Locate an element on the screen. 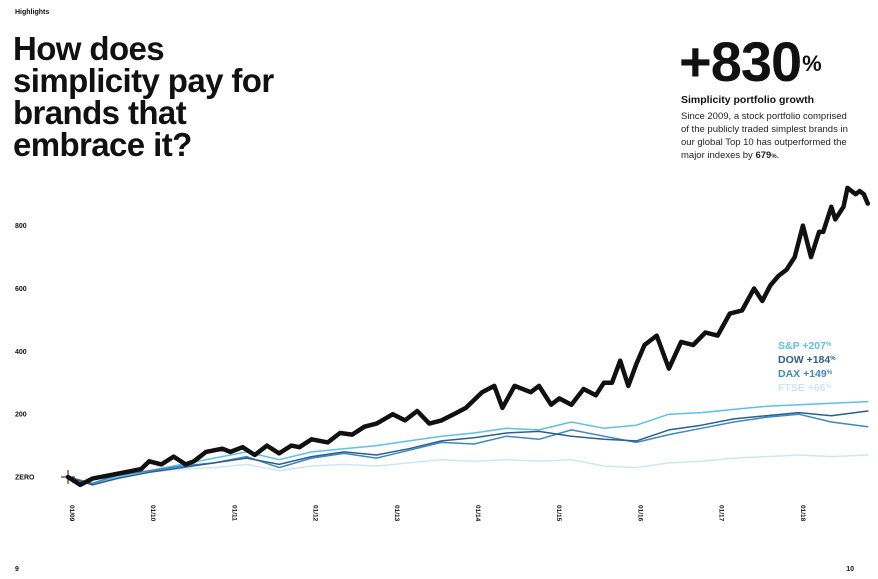  x-tick-label: 01/17 is located at coordinates (721, 513).